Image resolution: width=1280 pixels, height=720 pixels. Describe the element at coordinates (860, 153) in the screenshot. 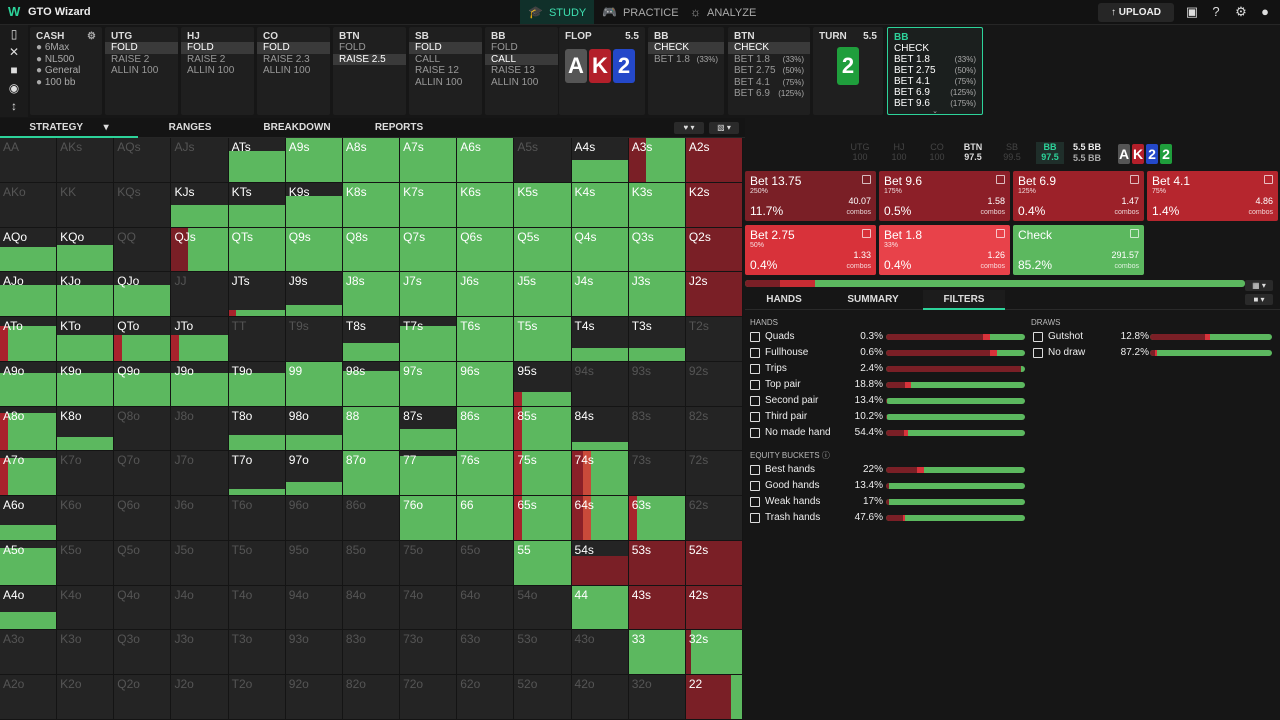

I see `seat-utg: UTG 100` at that location.